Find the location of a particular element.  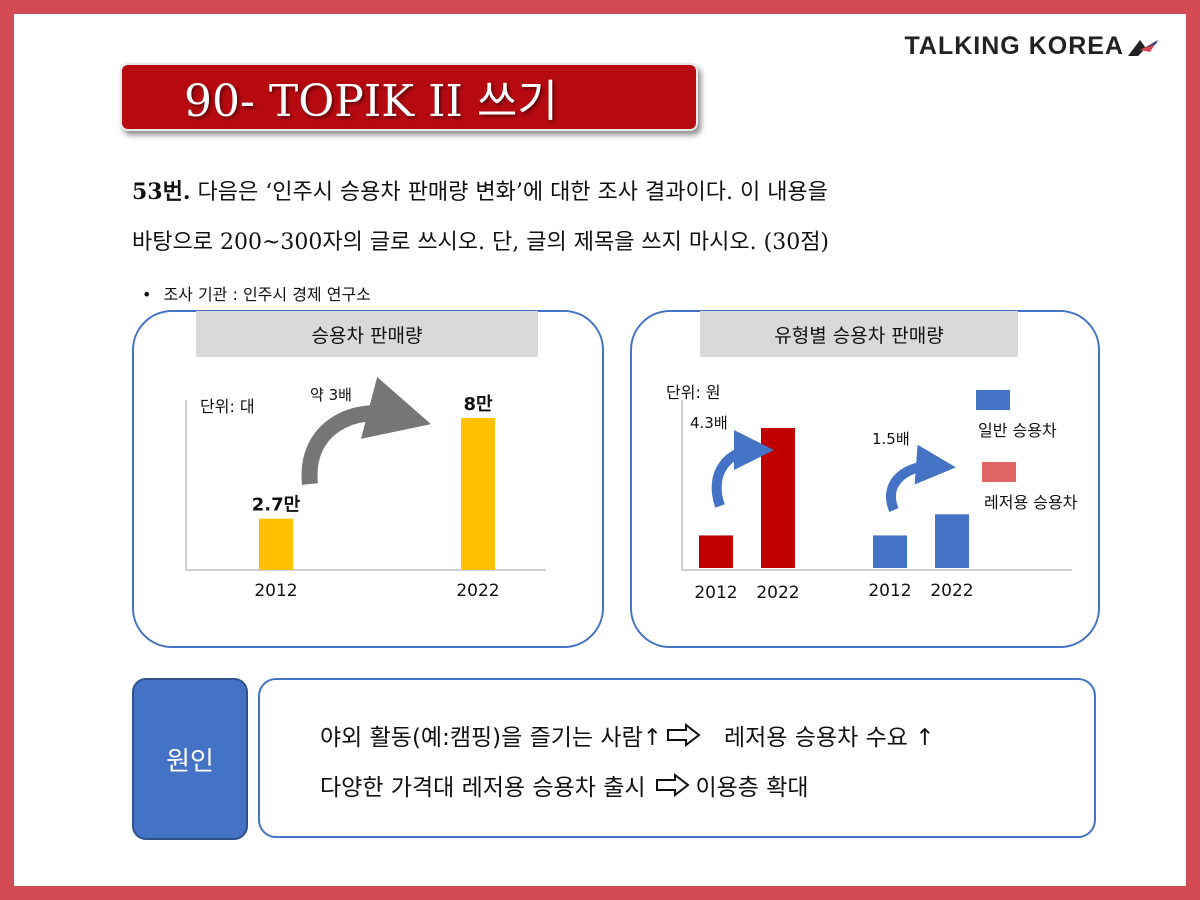

sales-data-label-2022: 8만 is located at coordinates (478, 404).